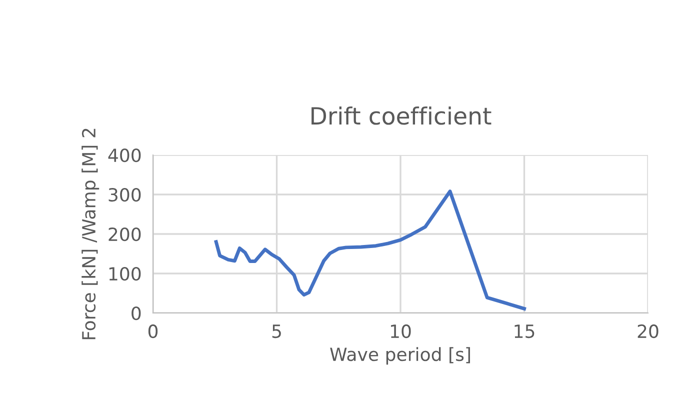 The image size is (694, 405). I want to click on x-tick-label: 0, so click(153, 331).